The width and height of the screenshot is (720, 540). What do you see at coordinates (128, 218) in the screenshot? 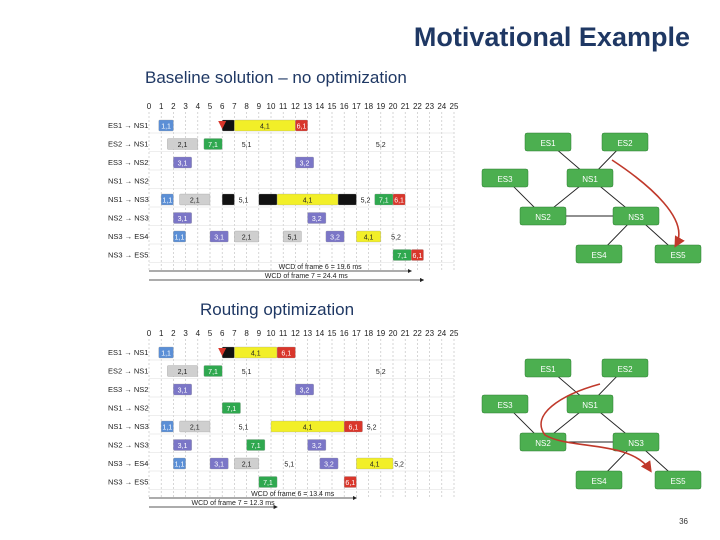
I see `row-label: NS2 → NS3` at bounding box center [128, 218].